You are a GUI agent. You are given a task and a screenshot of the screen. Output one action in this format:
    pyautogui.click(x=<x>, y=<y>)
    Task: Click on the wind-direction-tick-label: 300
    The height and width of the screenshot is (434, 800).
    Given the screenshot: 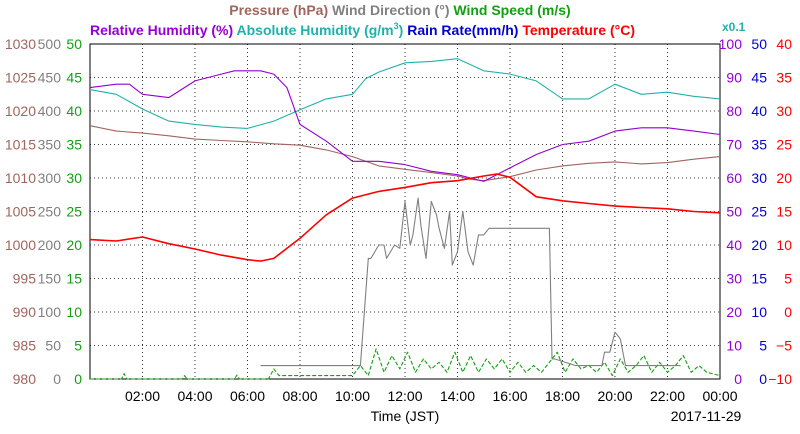 What is the action you would take?
    pyautogui.click(x=50, y=178)
    